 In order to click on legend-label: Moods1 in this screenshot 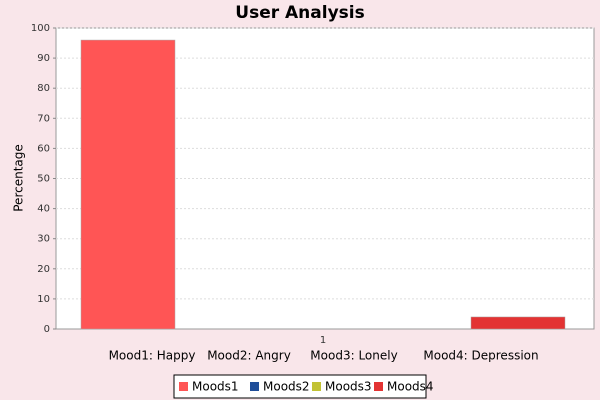, I will do `click(215, 387)`.